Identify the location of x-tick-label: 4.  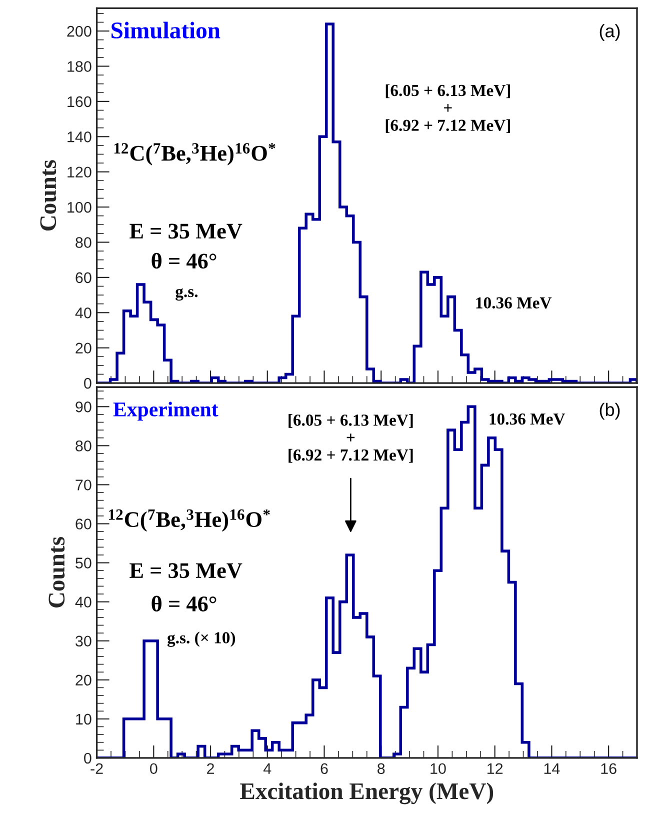
(267, 768).